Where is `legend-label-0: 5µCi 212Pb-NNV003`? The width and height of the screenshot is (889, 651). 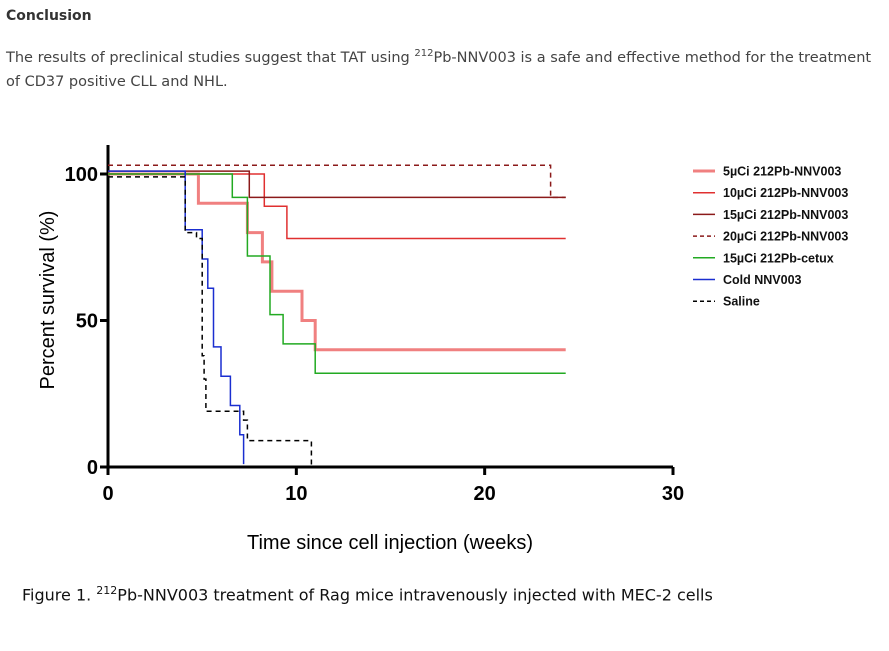
legend-label-0: 5µCi 212Pb-NNV003 is located at coordinates (782, 172).